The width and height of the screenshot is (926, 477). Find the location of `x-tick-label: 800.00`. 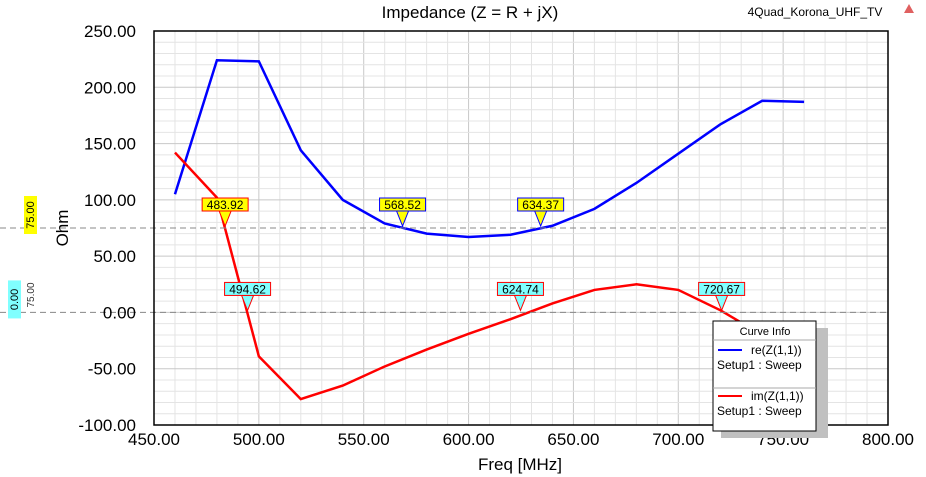

x-tick-label: 800.00 is located at coordinates (888, 439).